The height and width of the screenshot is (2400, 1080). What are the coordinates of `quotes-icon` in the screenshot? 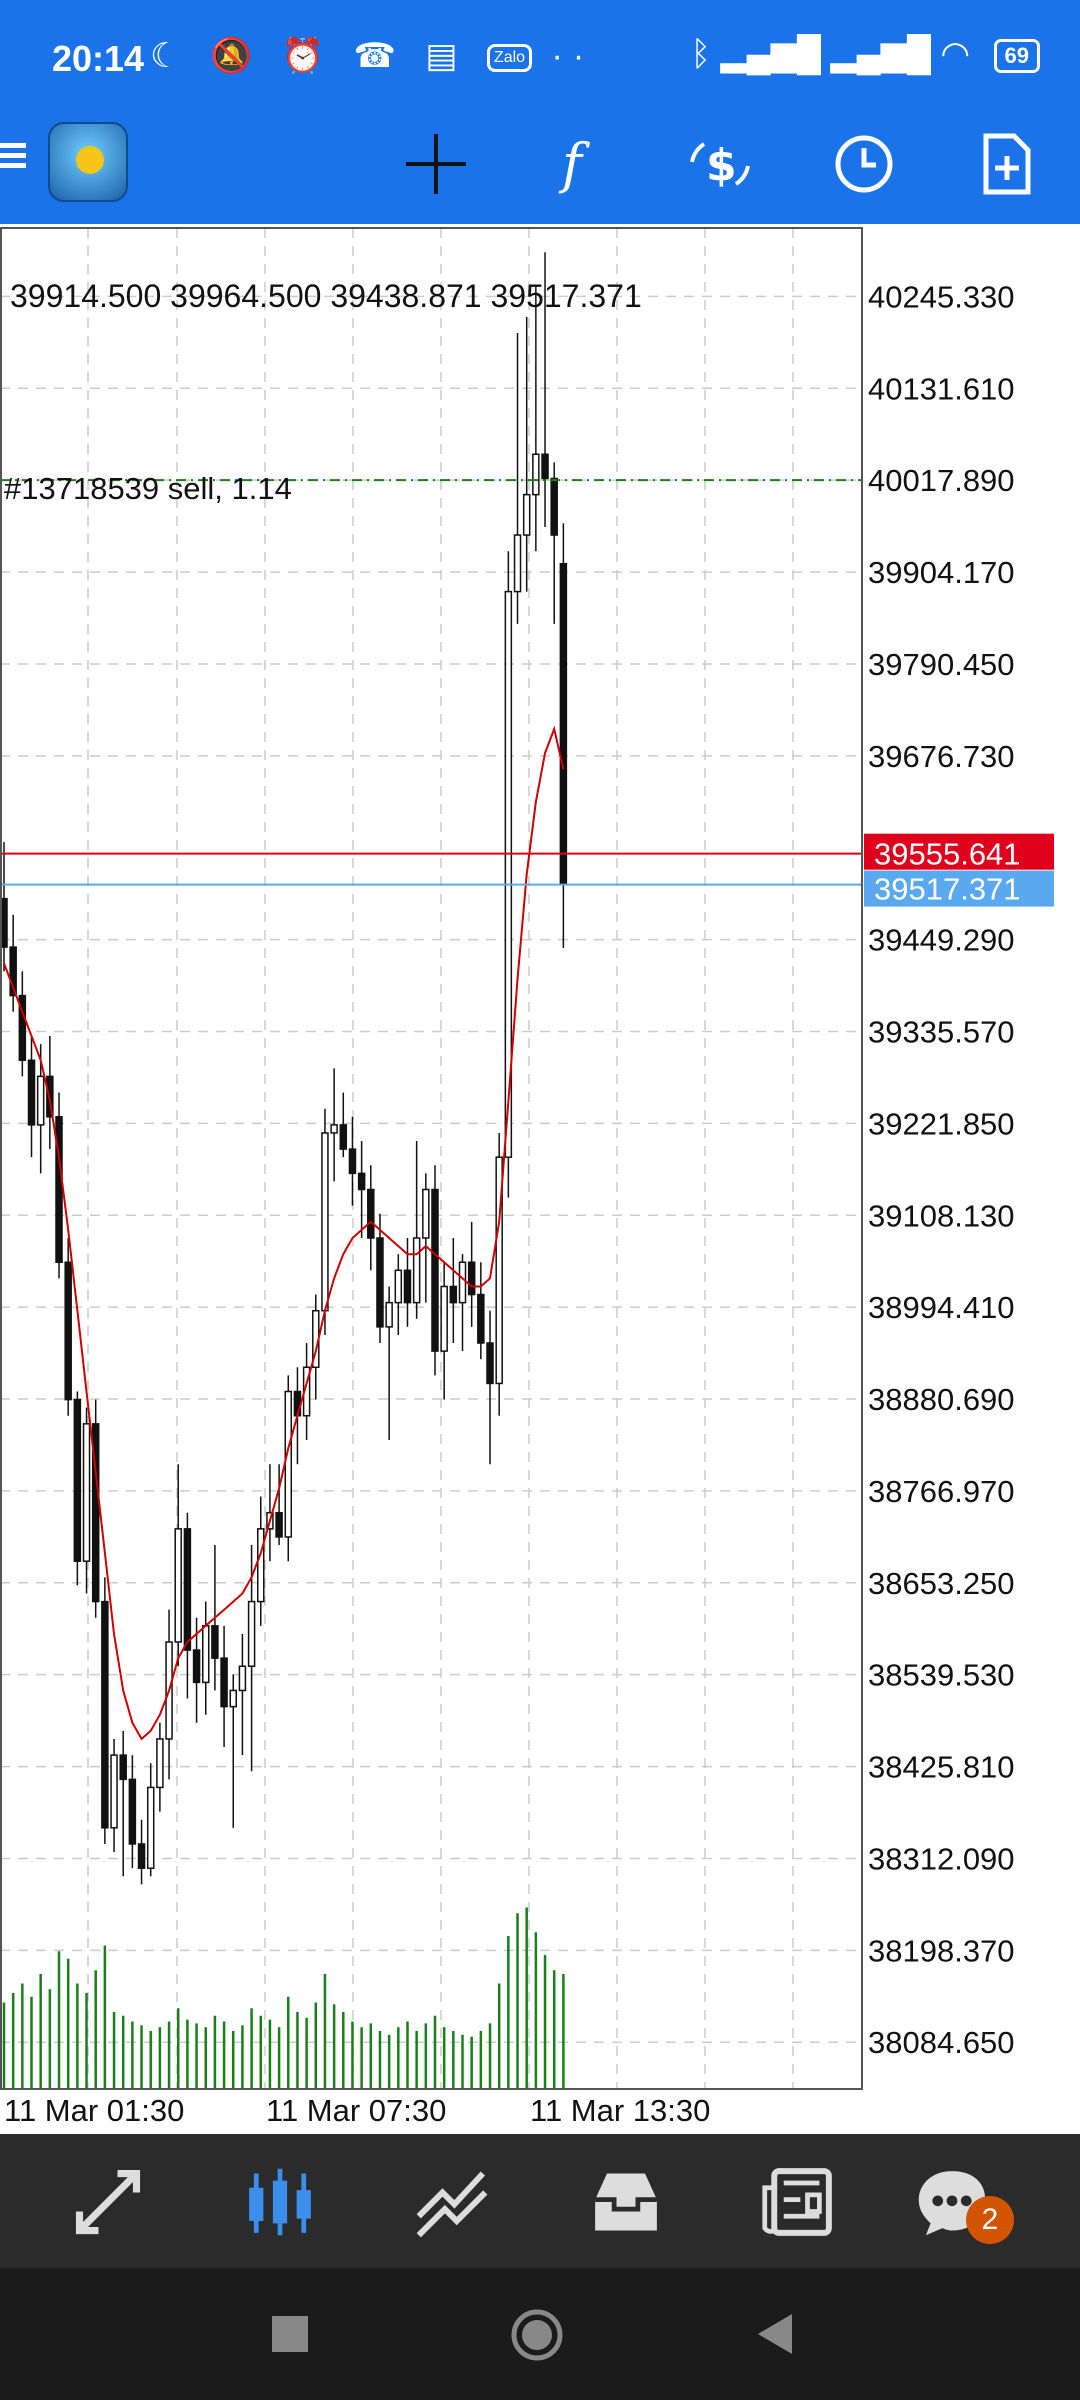 It's located at (108, 2202).